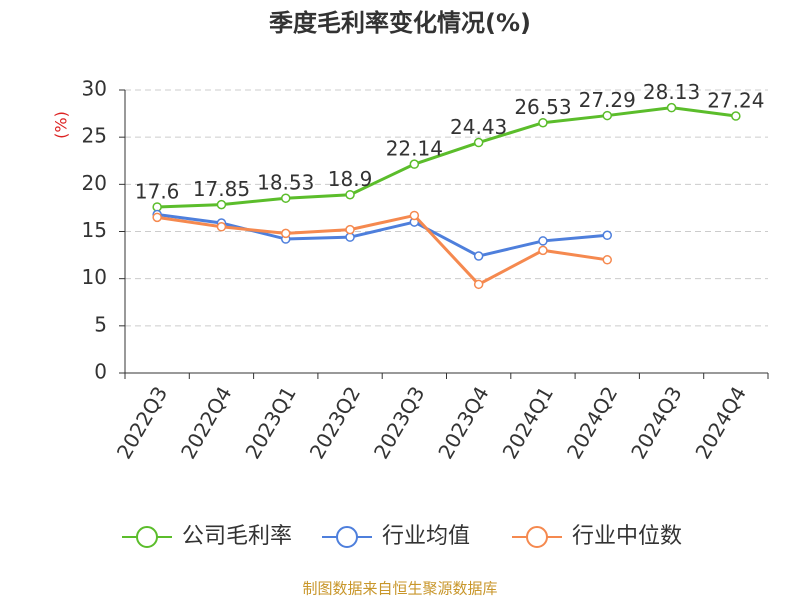  Describe the element at coordinates (61, 125) in the screenshot. I see `y-axis-label: (%)` at that location.